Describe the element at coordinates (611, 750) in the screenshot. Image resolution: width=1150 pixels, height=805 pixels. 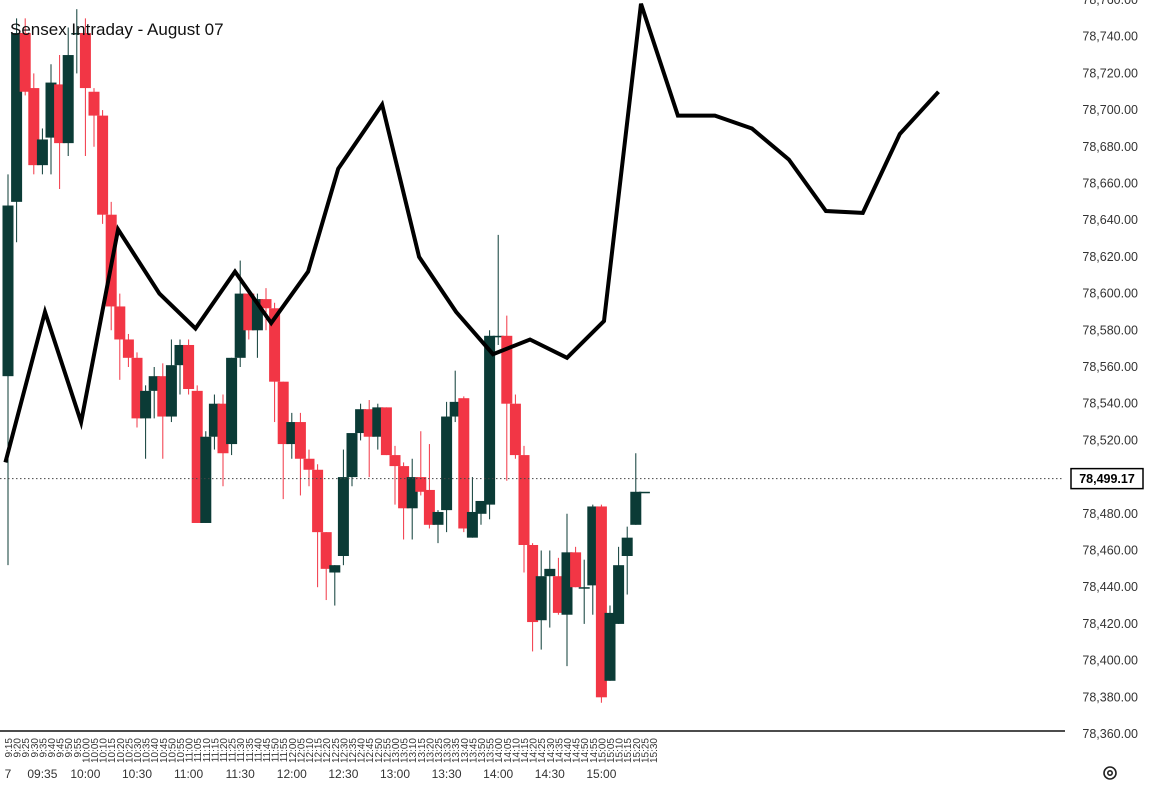
I see `x-tick-label: 15:05` at that location.